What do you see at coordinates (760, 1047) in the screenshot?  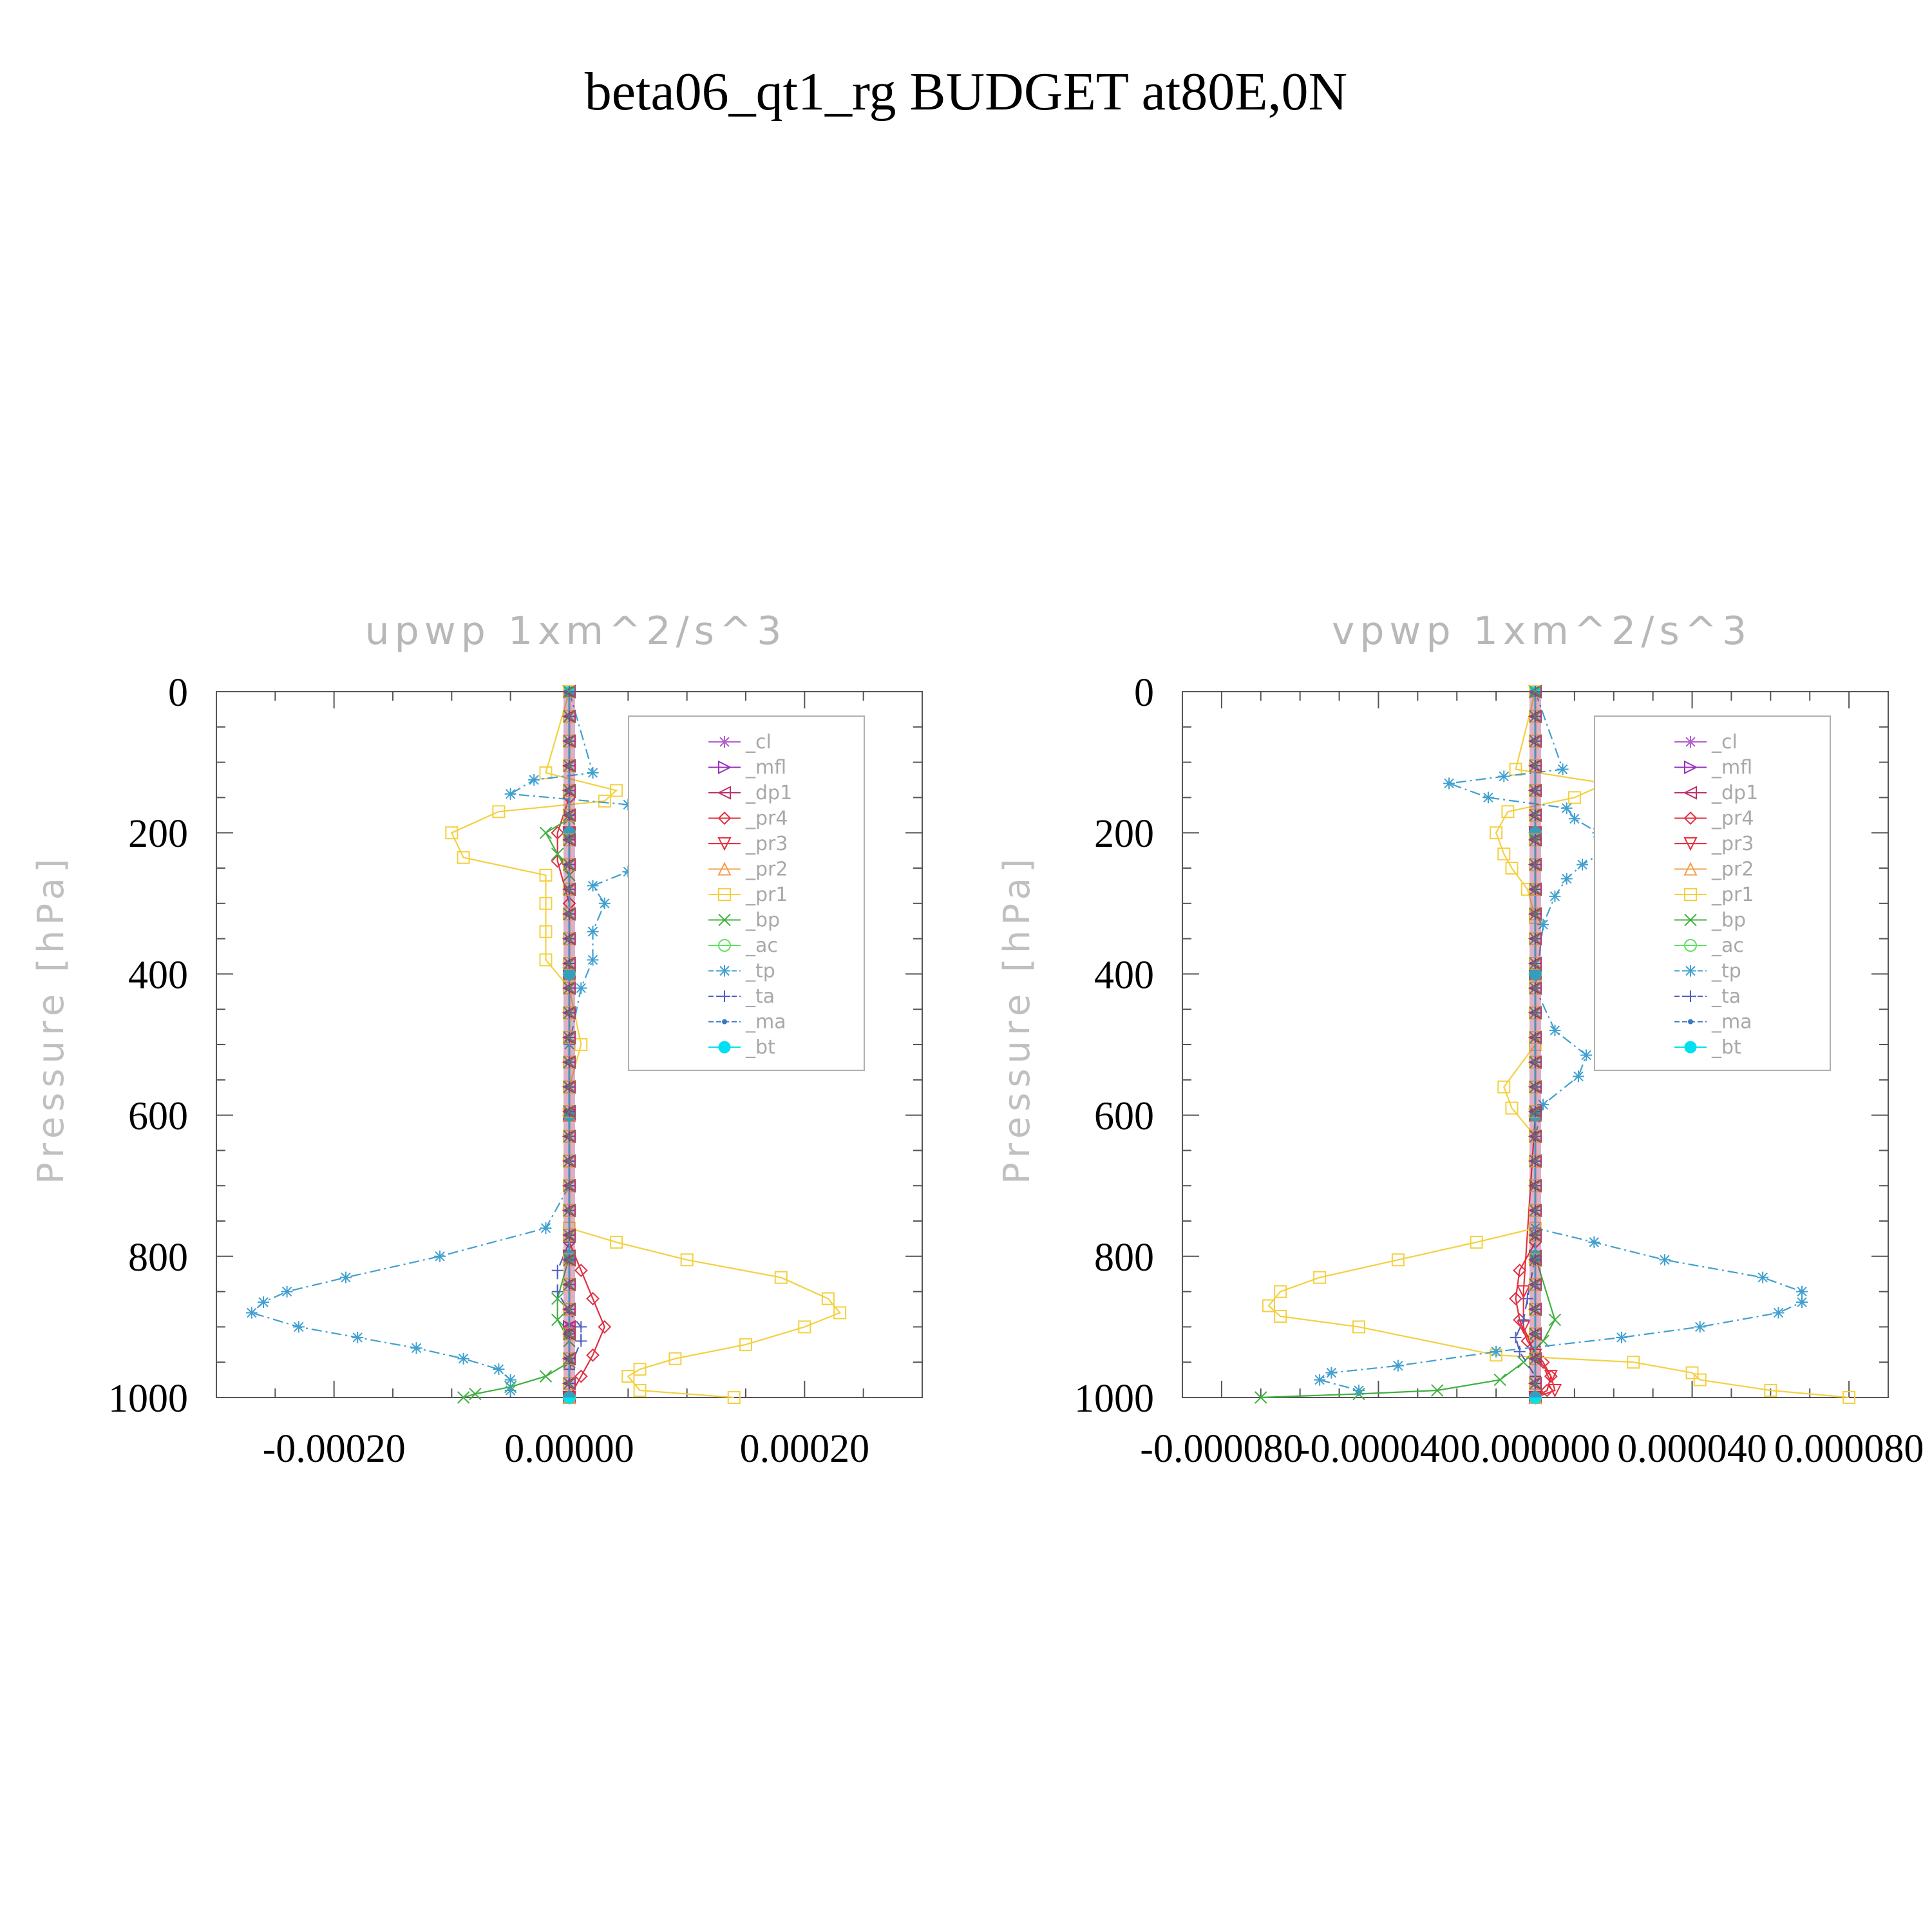 I see `legend-label: _bt` at bounding box center [760, 1047].